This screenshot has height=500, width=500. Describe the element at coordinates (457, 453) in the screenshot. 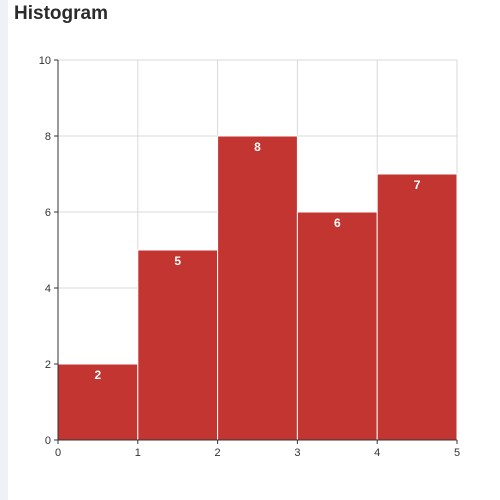

I see `x-tick-label-5: 5` at that location.